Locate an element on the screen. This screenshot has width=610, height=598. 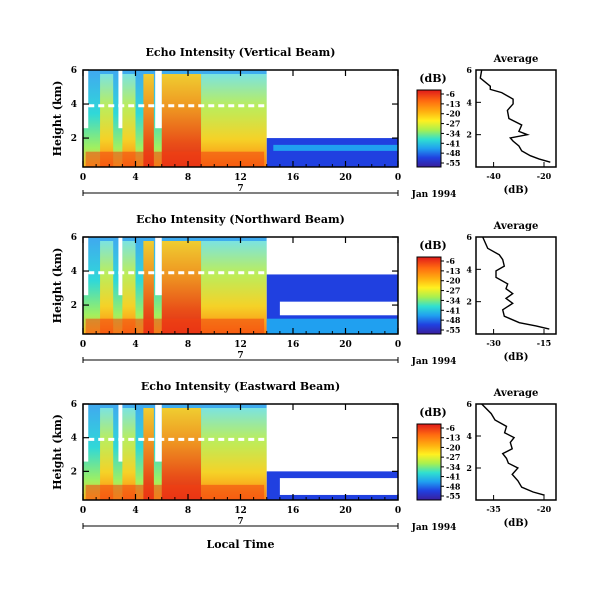
x-tick-label: 16 is located at coordinates (293, 345).